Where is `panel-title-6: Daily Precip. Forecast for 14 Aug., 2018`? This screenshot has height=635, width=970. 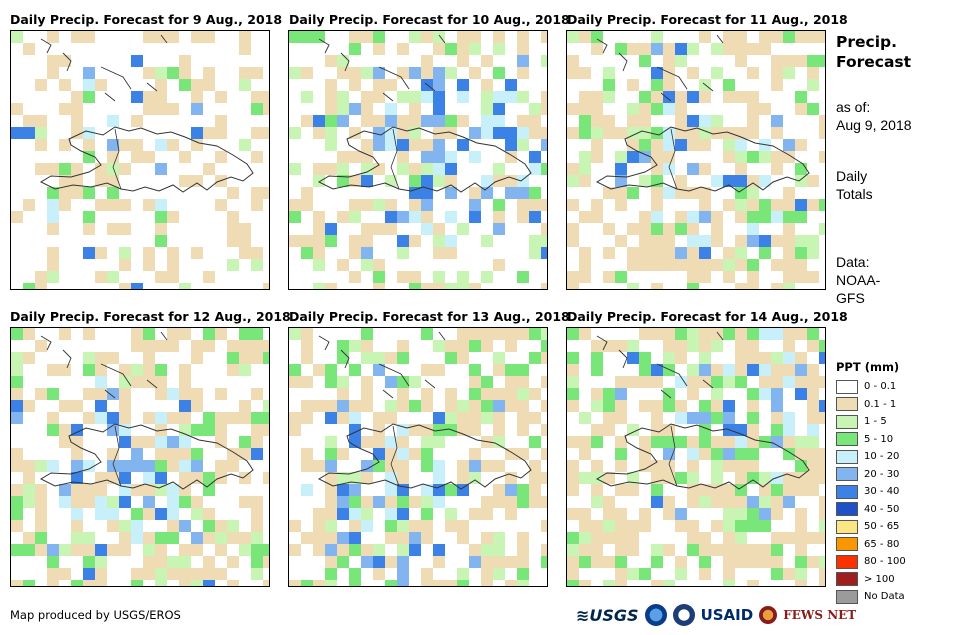 panel-title-6: Daily Precip. Forecast for 14 Aug., 2018 is located at coordinates (707, 316).